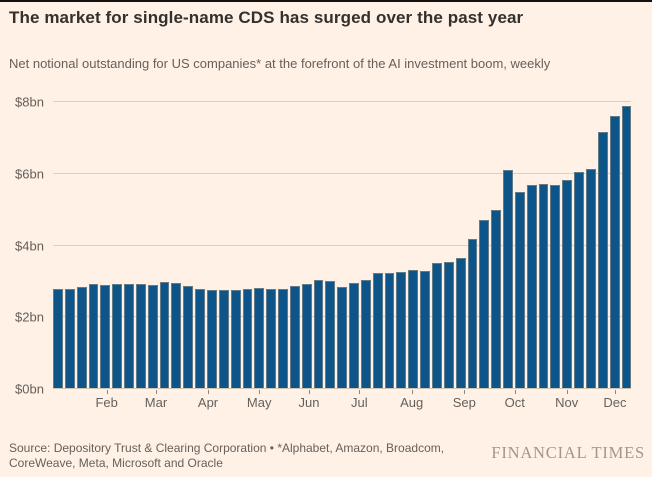  Describe the element at coordinates (412, 392) in the screenshot. I see `x-tick-aug` at that location.